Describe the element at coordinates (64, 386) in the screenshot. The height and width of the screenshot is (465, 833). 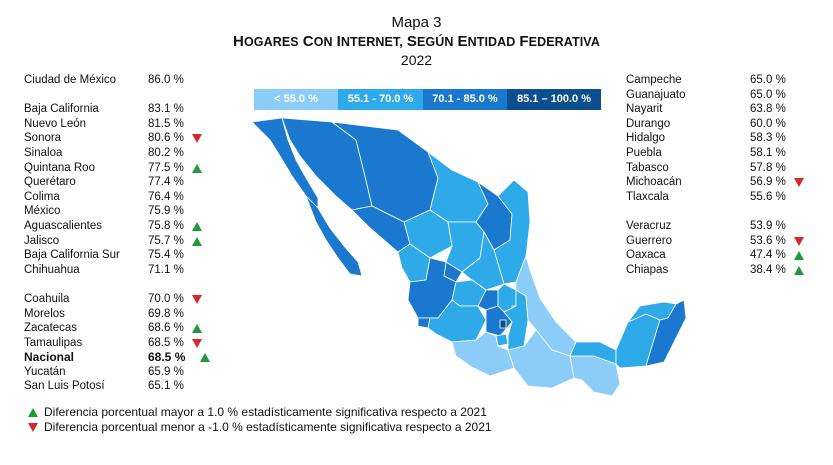
I see `state-name: San Luis Potosí` at that location.